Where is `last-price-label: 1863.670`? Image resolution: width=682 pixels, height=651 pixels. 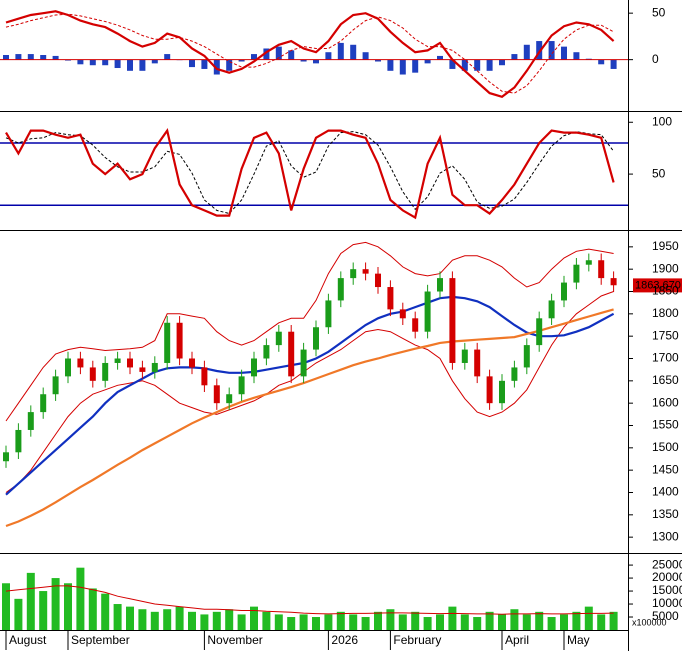
last-price-label: 1863.670 is located at coordinates (658, 285).